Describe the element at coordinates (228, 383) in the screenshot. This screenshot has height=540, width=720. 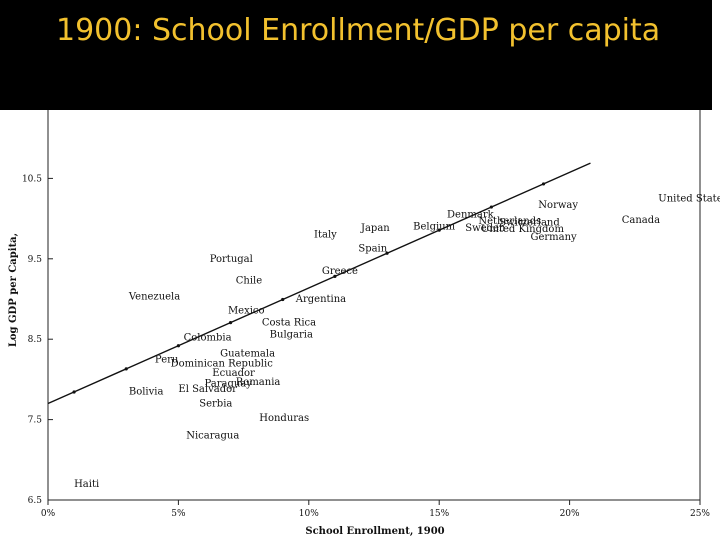
I see `point-label: Paraguay` at that location.